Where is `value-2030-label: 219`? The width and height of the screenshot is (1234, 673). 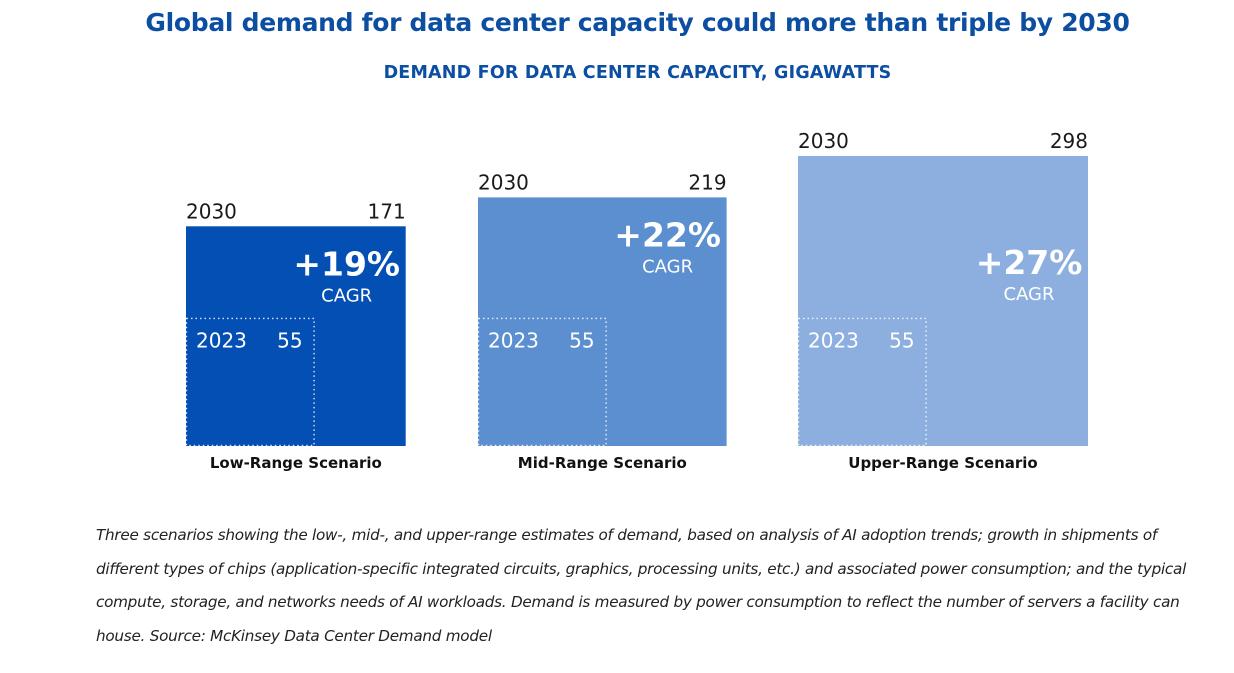 value-2030-label: 219 is located at coordinates (707, 182).